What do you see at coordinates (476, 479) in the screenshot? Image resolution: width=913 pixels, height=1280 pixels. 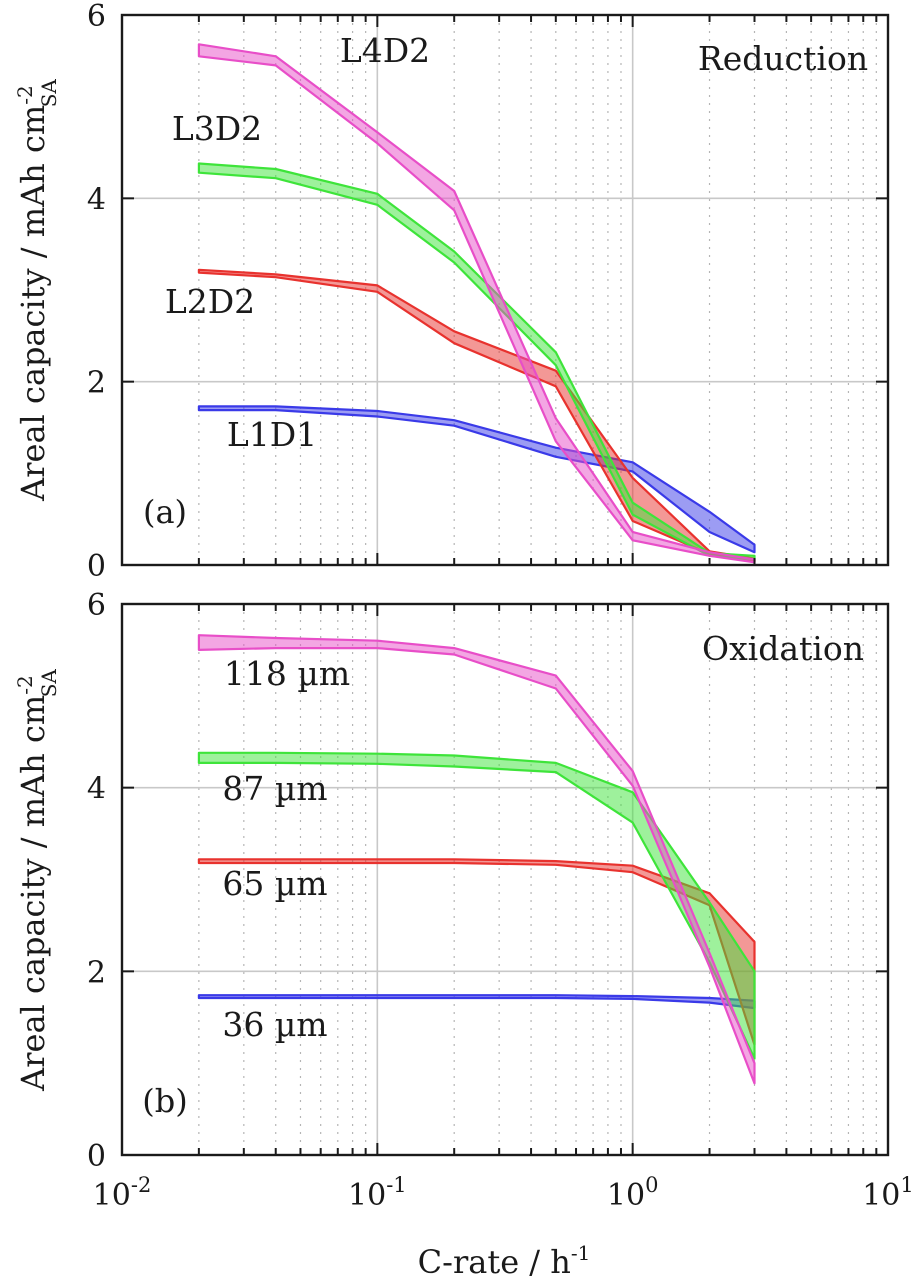 I see `series-band-l1d1` at bounding box center [476, 479].